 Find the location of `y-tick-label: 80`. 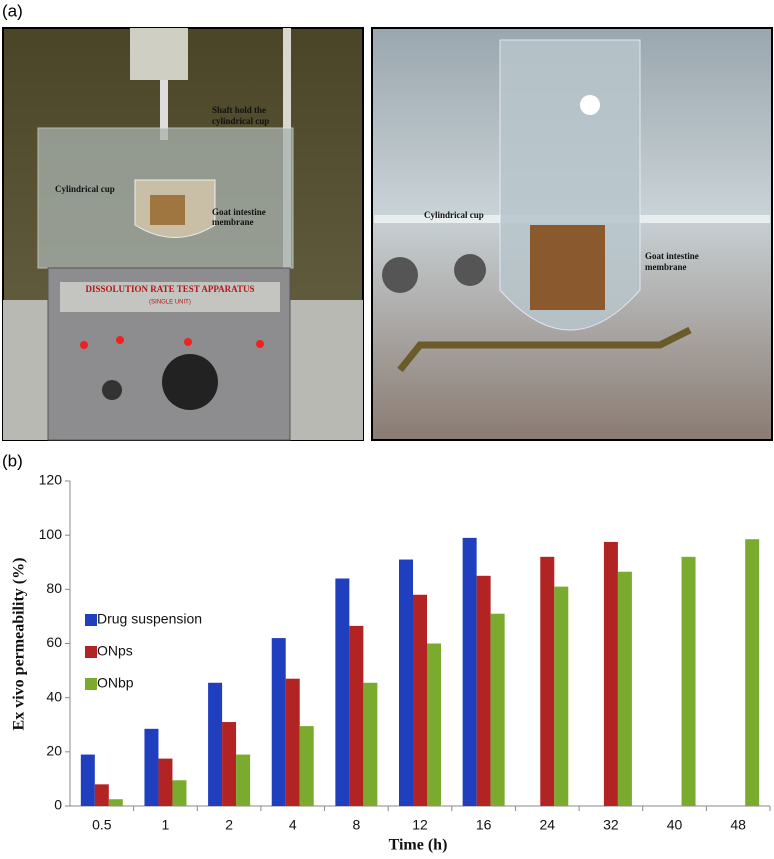

y-tick-label: 80 is located at coordinates (54, 588).